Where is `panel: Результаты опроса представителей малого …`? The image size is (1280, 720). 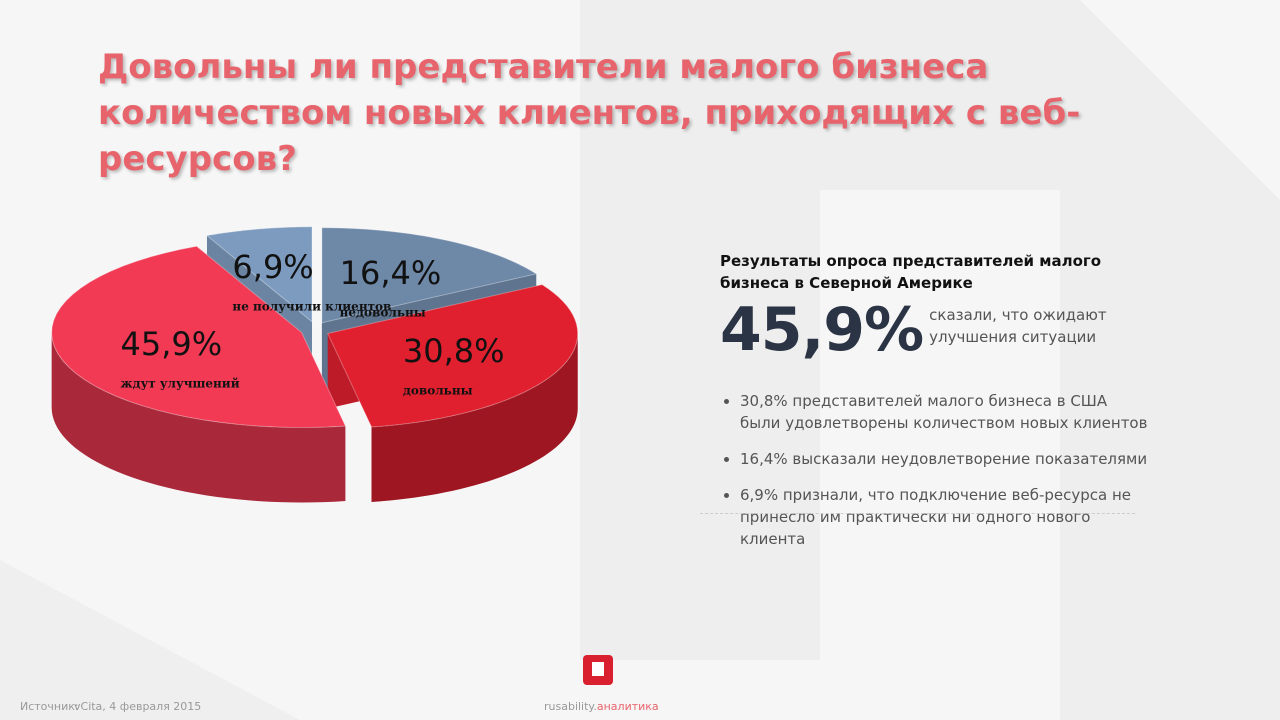 panel: Результаты опроса представителей малого … is located at coordinates (935, 407).